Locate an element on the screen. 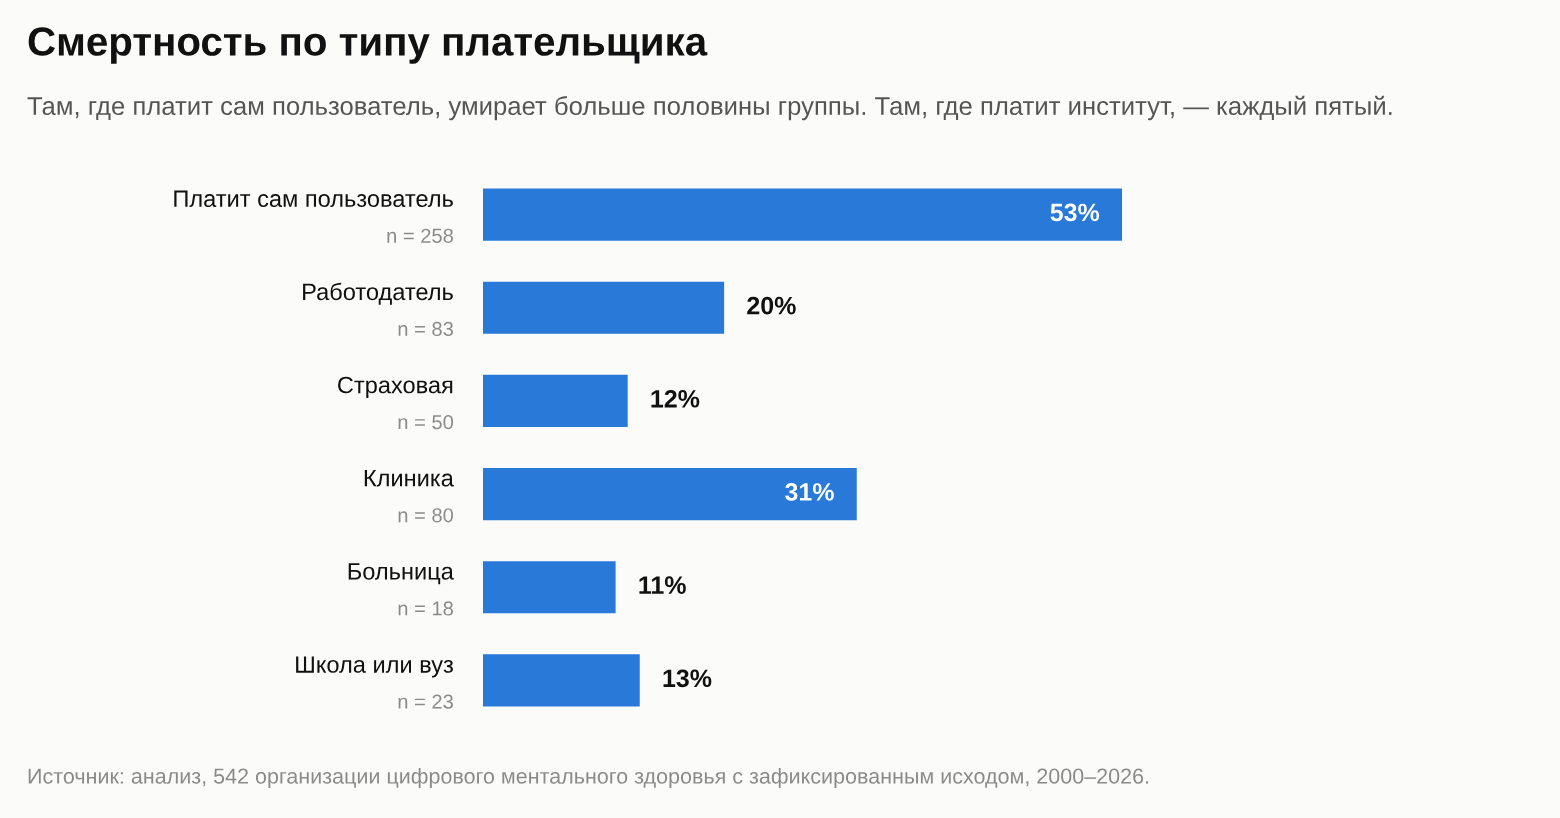 This screenshot has width=1560, height=818. y-tick-label: Больница n = 18 is located at coordinates (401, 589).